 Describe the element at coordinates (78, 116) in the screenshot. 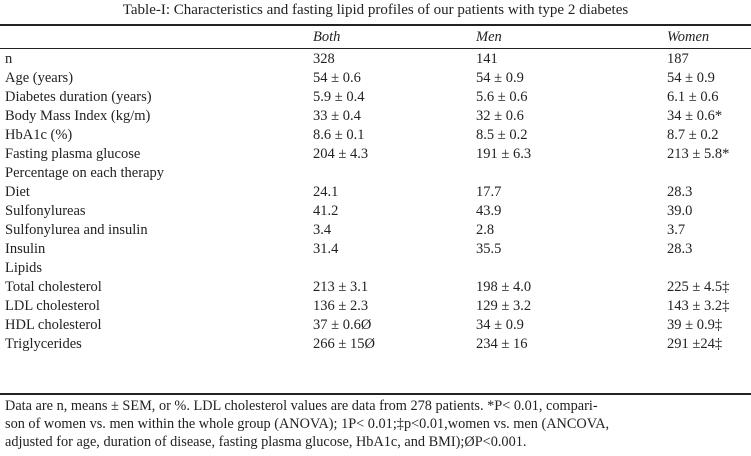

I see `row-label: Body Mass Index (kg/m)` at that location.